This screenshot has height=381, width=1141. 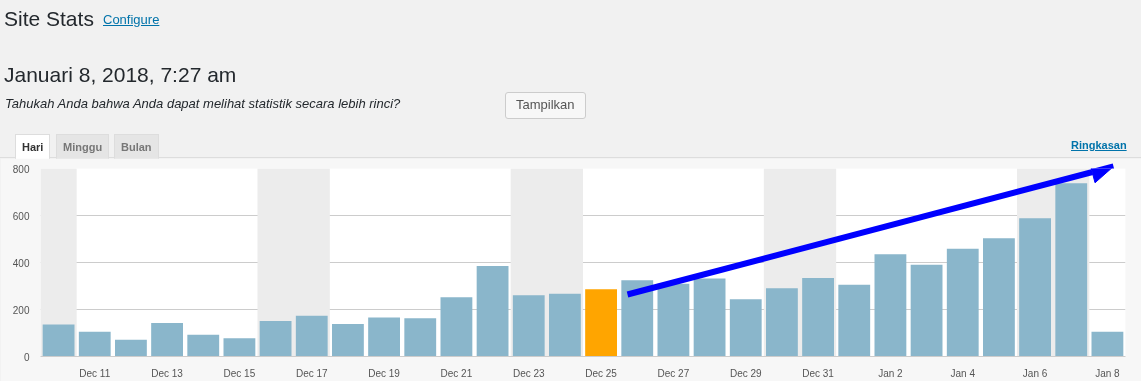 I want to click on chart-subtitle: Januari 8, 2018, 7:27 am, so click(x=120, y=75).